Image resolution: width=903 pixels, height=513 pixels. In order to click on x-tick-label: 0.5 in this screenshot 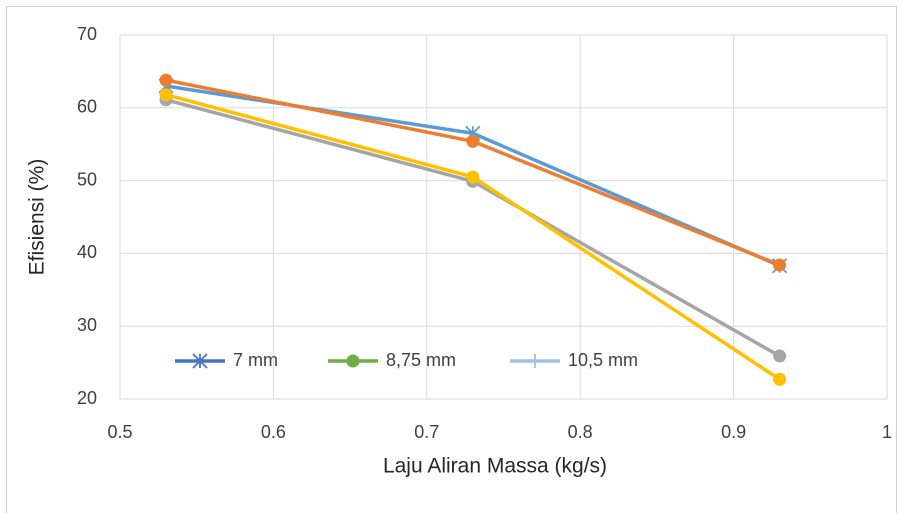, I will do `click(119, 432)`.